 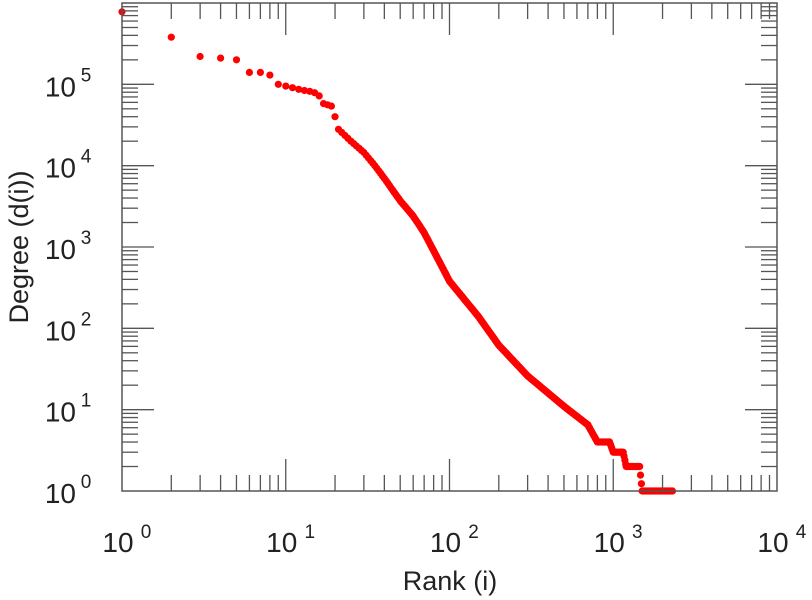 I want to click on y-tick-exponent: 4, so click(x=86, y=157).